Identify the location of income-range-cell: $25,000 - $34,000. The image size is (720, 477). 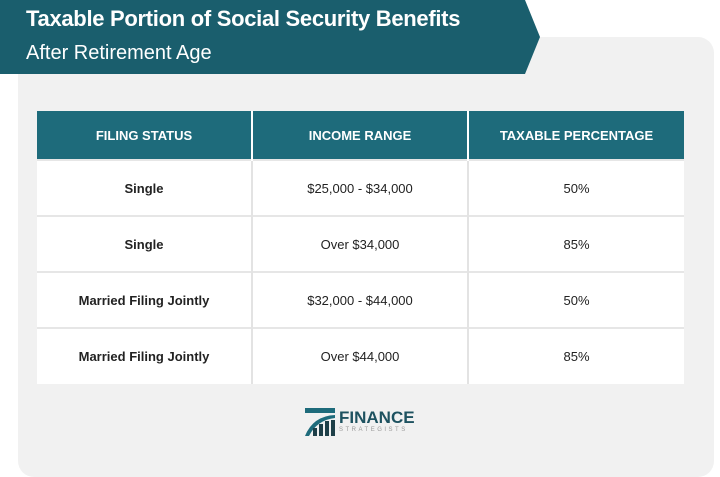
(360, 187).